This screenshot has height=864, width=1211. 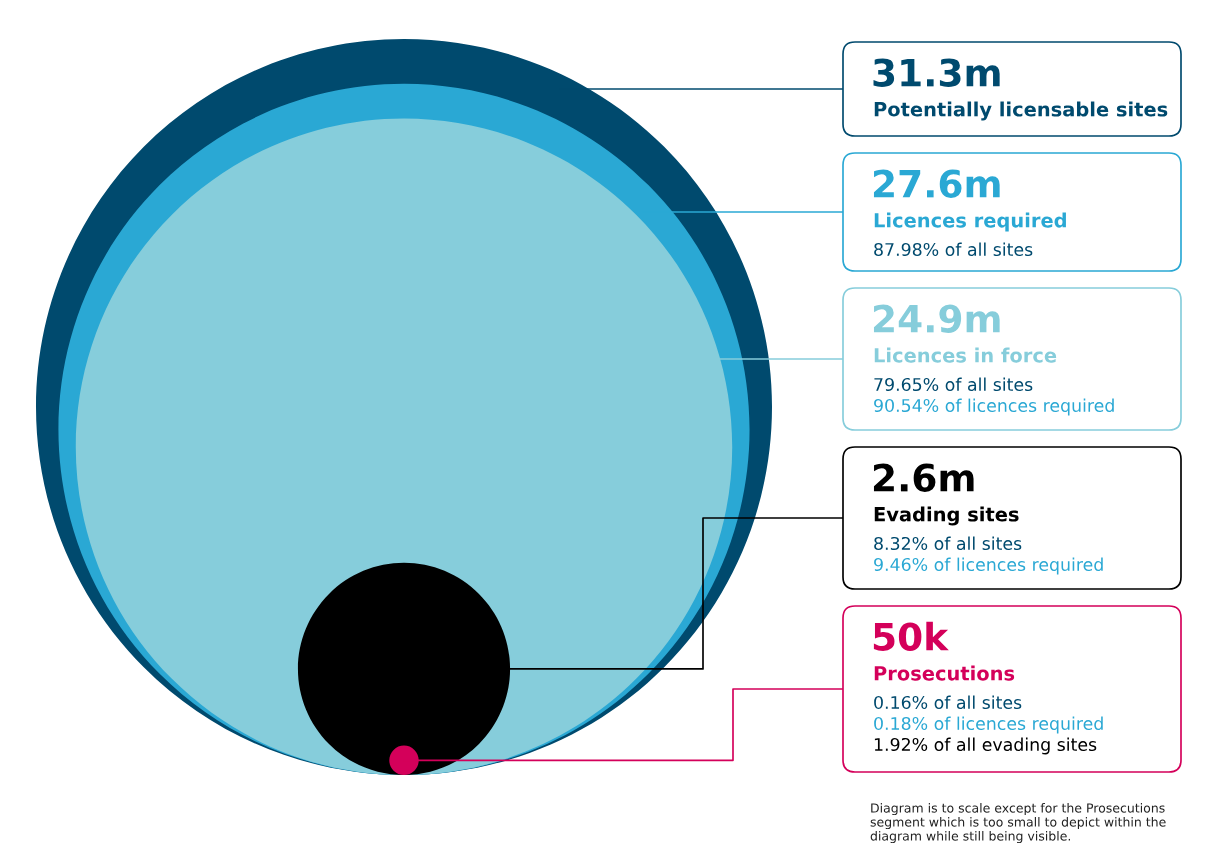 I want to click on text: 1.92% of all evading sites, so click(x=985, y=746).